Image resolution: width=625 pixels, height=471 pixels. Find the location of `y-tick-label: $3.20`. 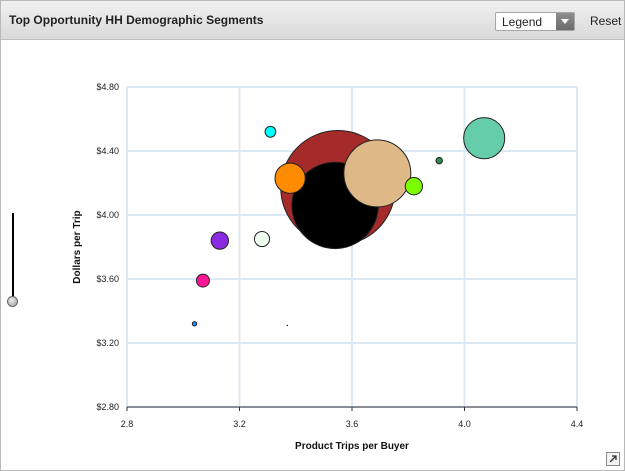

y-tick-label: $3.20 is located at coordinates (107, 343).